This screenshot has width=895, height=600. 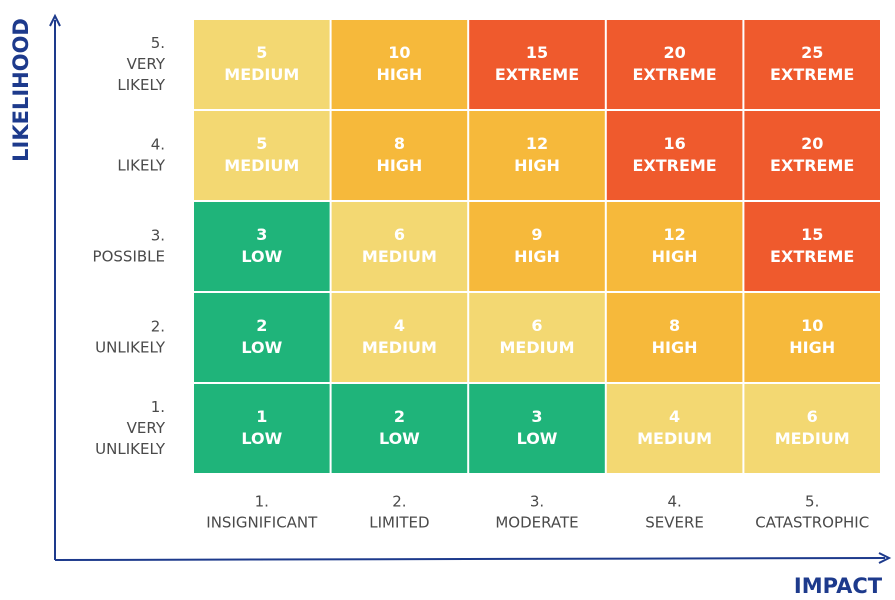 What do you see at coordinates (674, 502) in the screenshot?
I see `column-label: 4.` at bounding box center [674, 502].